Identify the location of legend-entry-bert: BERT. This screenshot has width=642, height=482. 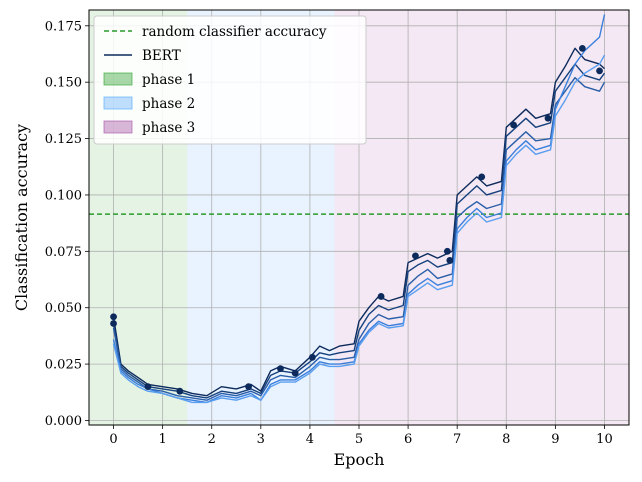
(161, 56).